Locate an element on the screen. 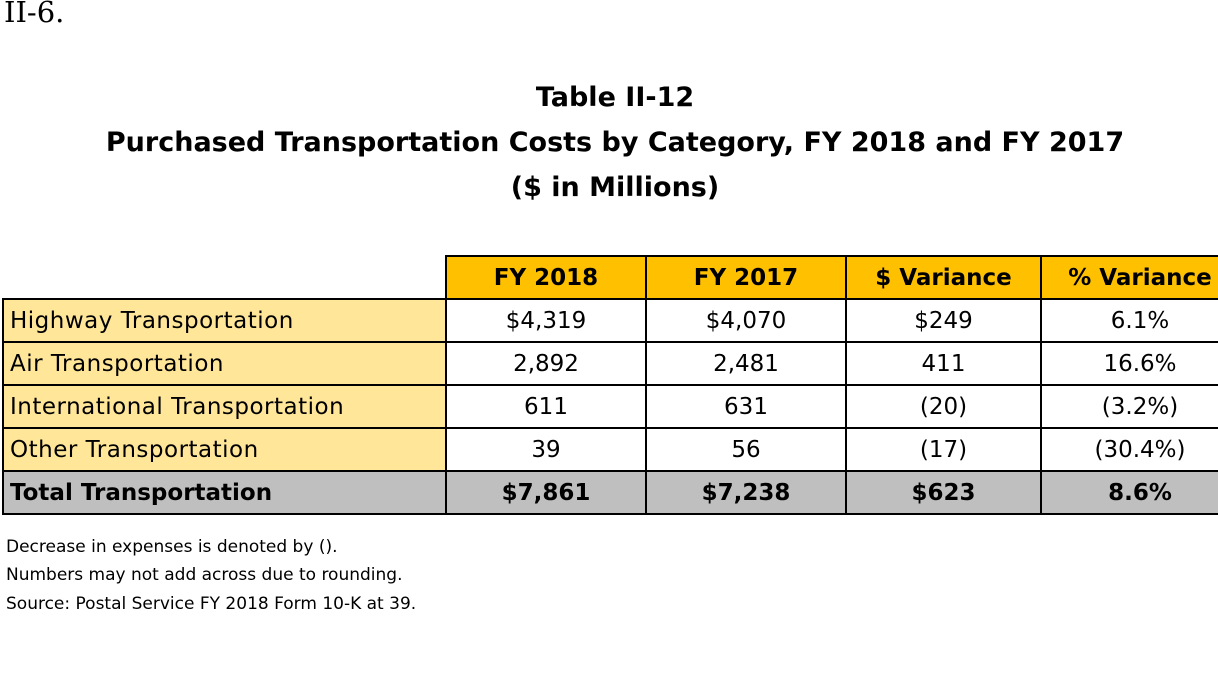  footnote-decrease: Decrease in expenses is denoted by (). is located at coordinates (172, 547).